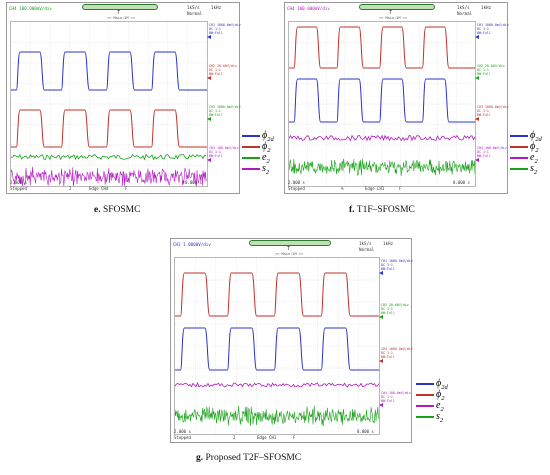 This screenshot has height=475, width=550. Describe the element at coordinates (342, 188) in the screenshot. I see `footer-mid: %` at that location.